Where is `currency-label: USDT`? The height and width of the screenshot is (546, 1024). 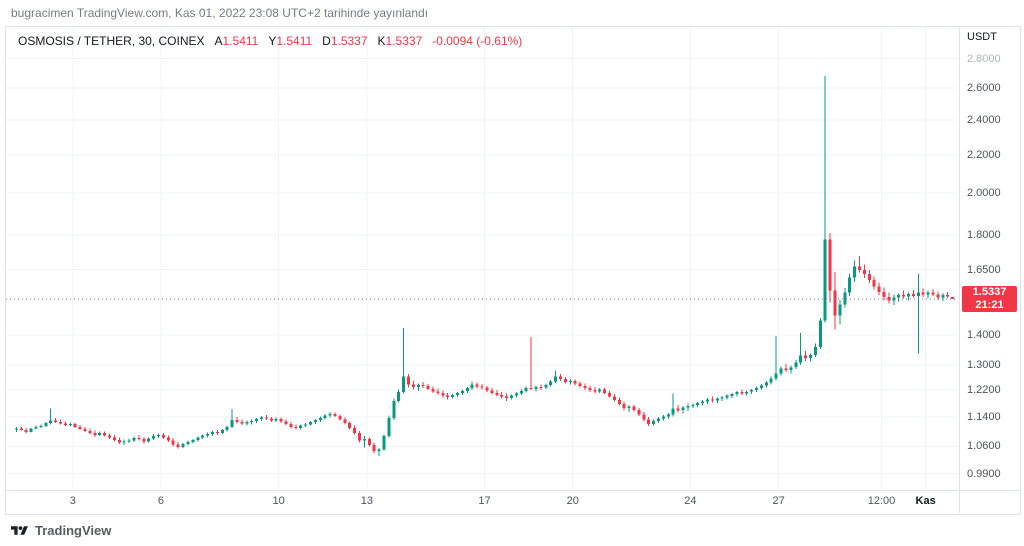
currency-label: USDT is located at coordinates (982, 37).